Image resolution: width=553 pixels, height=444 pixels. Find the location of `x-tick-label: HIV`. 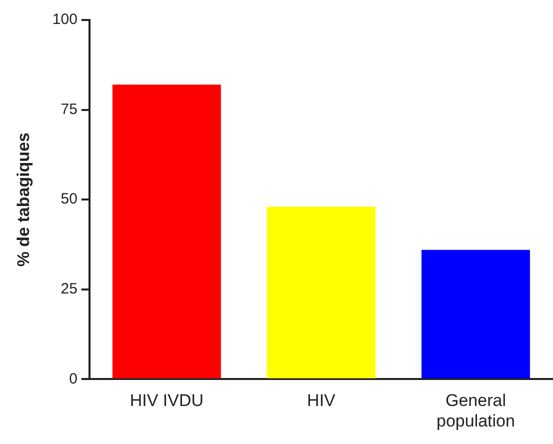

x-tick-label: HIV is located at coordinates (321, 400).